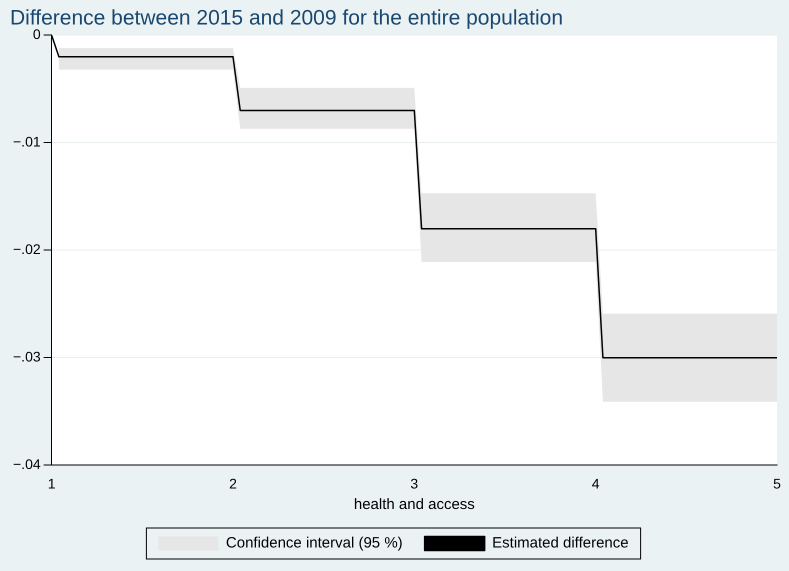 The width and height of the screenshot is (789, 571). I want to click on legend-label: Estimated difference, so click(560, 543).